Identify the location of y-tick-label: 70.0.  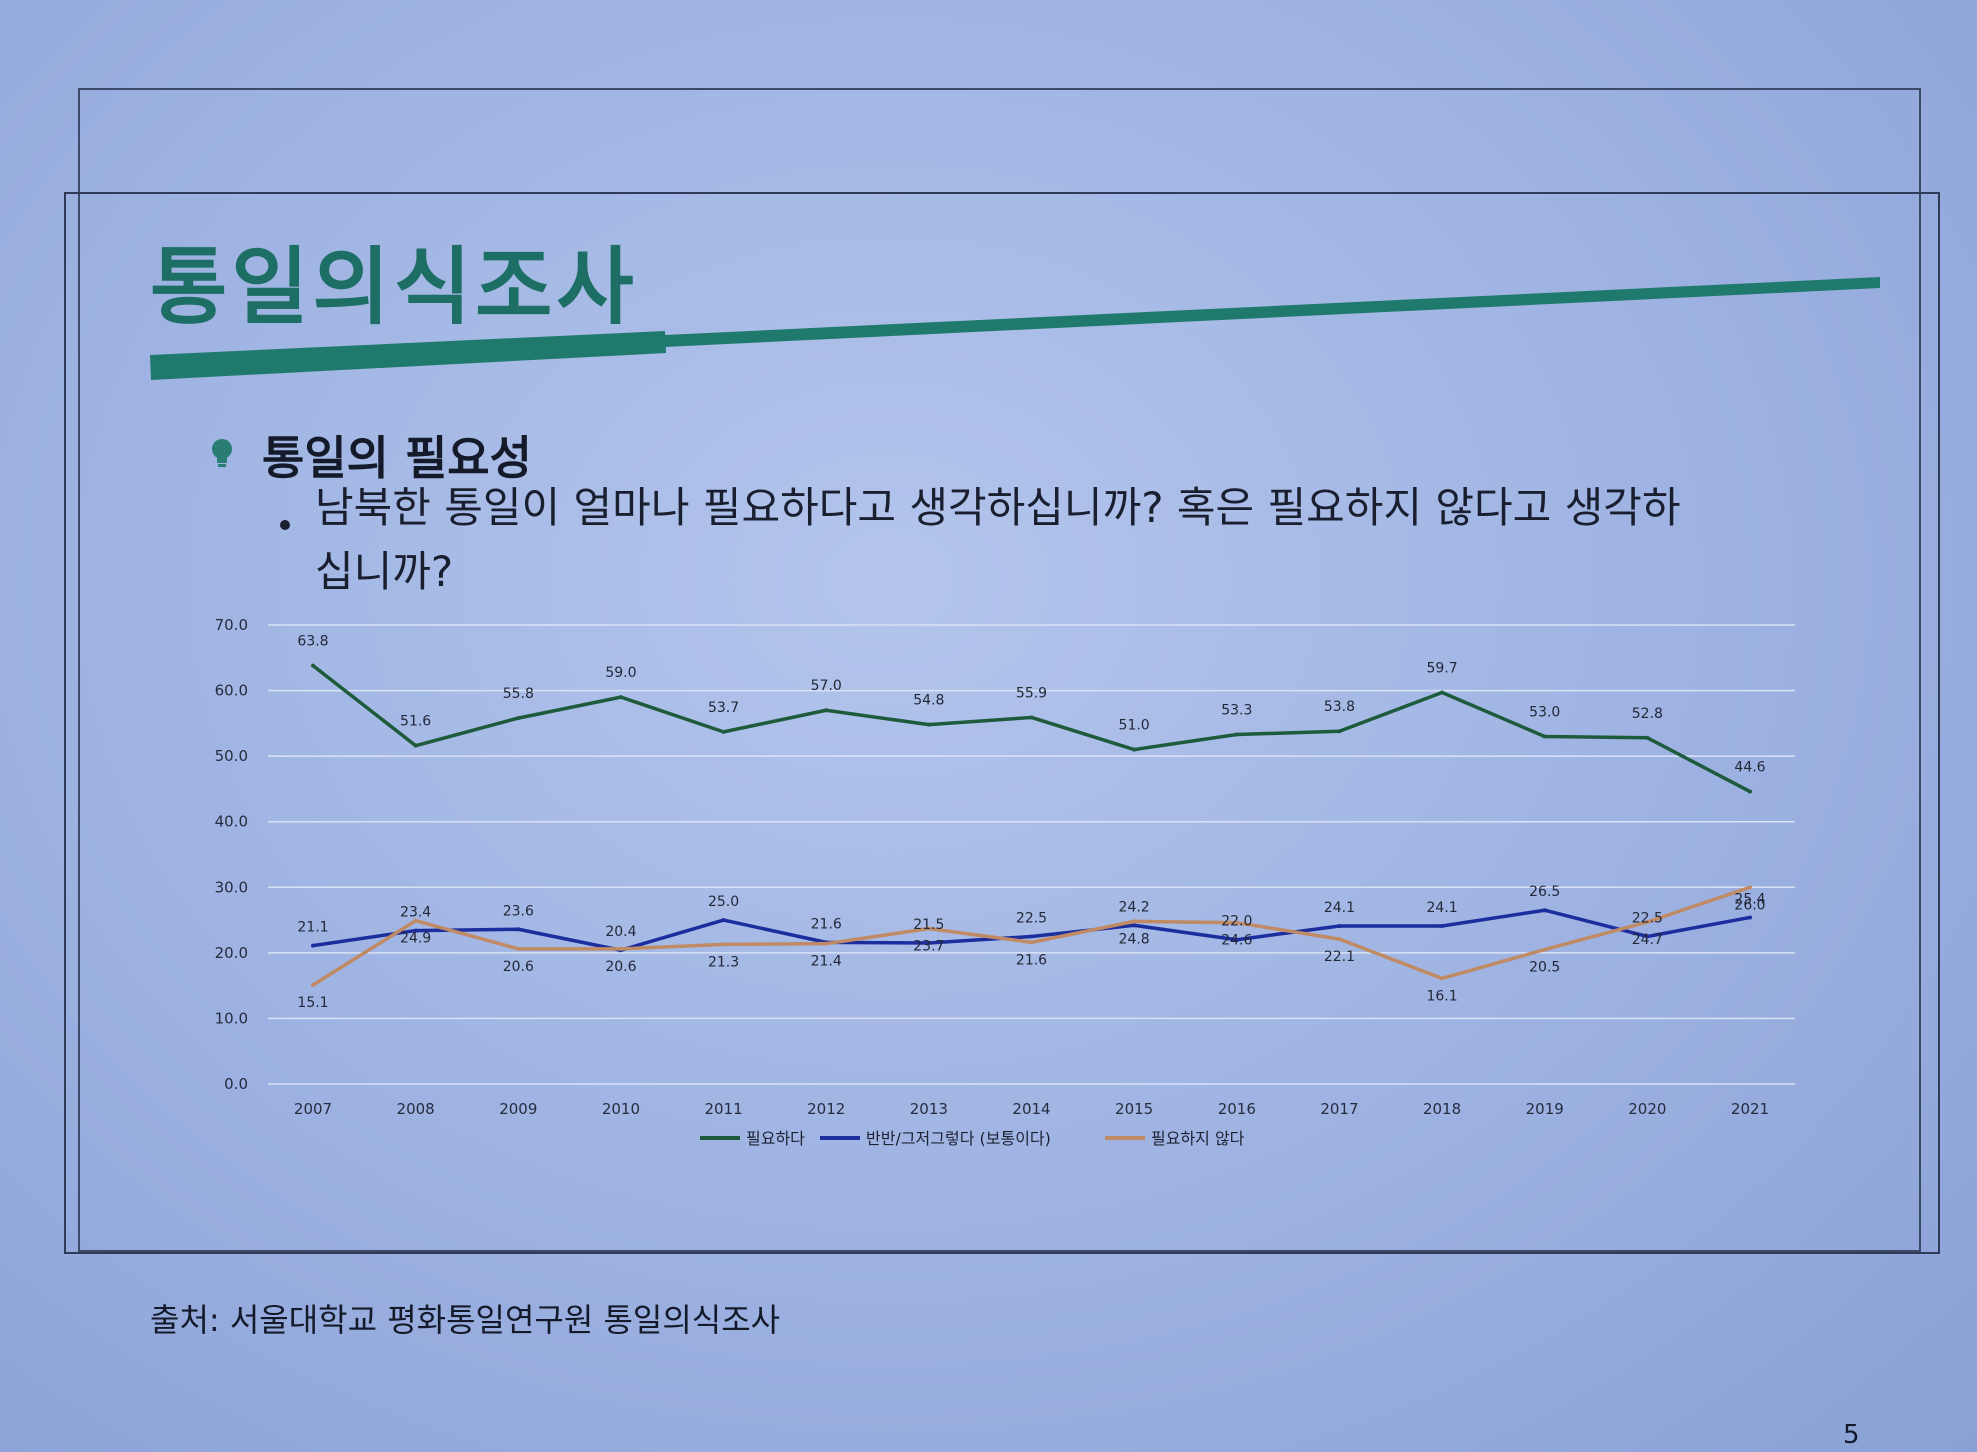
(231, 625).